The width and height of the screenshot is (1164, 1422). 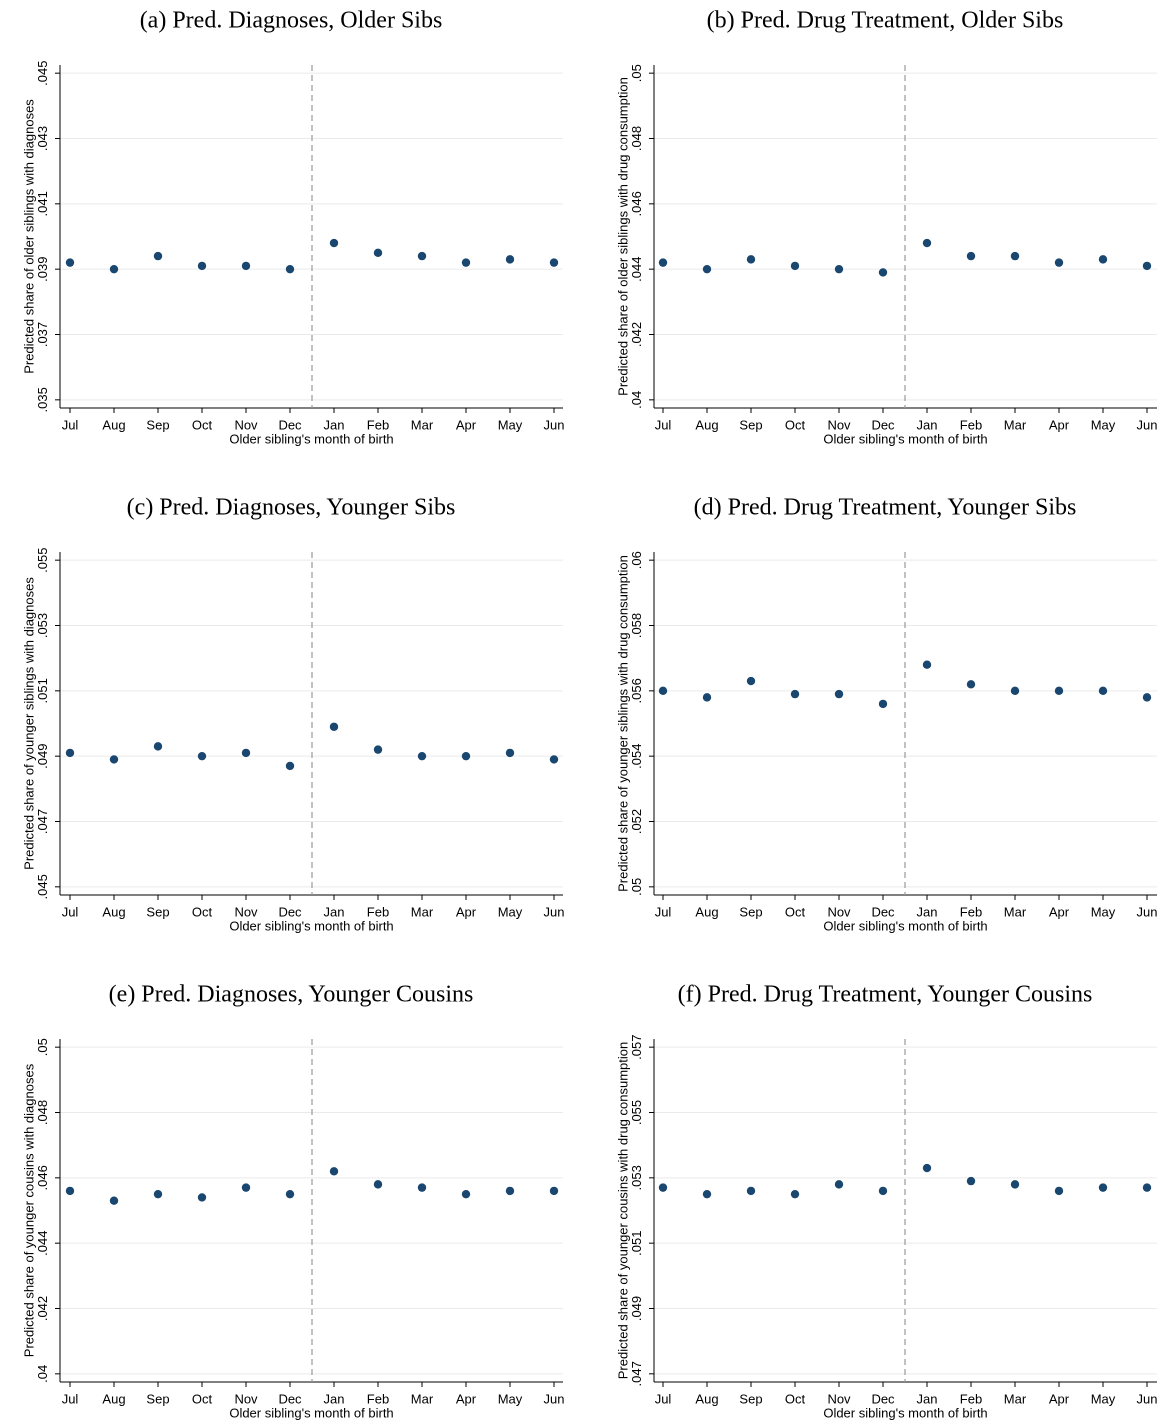 I want to click on panel-title: (d) Pred. Drug Treatment, Younger Sibs, so click(x=885, y=508).